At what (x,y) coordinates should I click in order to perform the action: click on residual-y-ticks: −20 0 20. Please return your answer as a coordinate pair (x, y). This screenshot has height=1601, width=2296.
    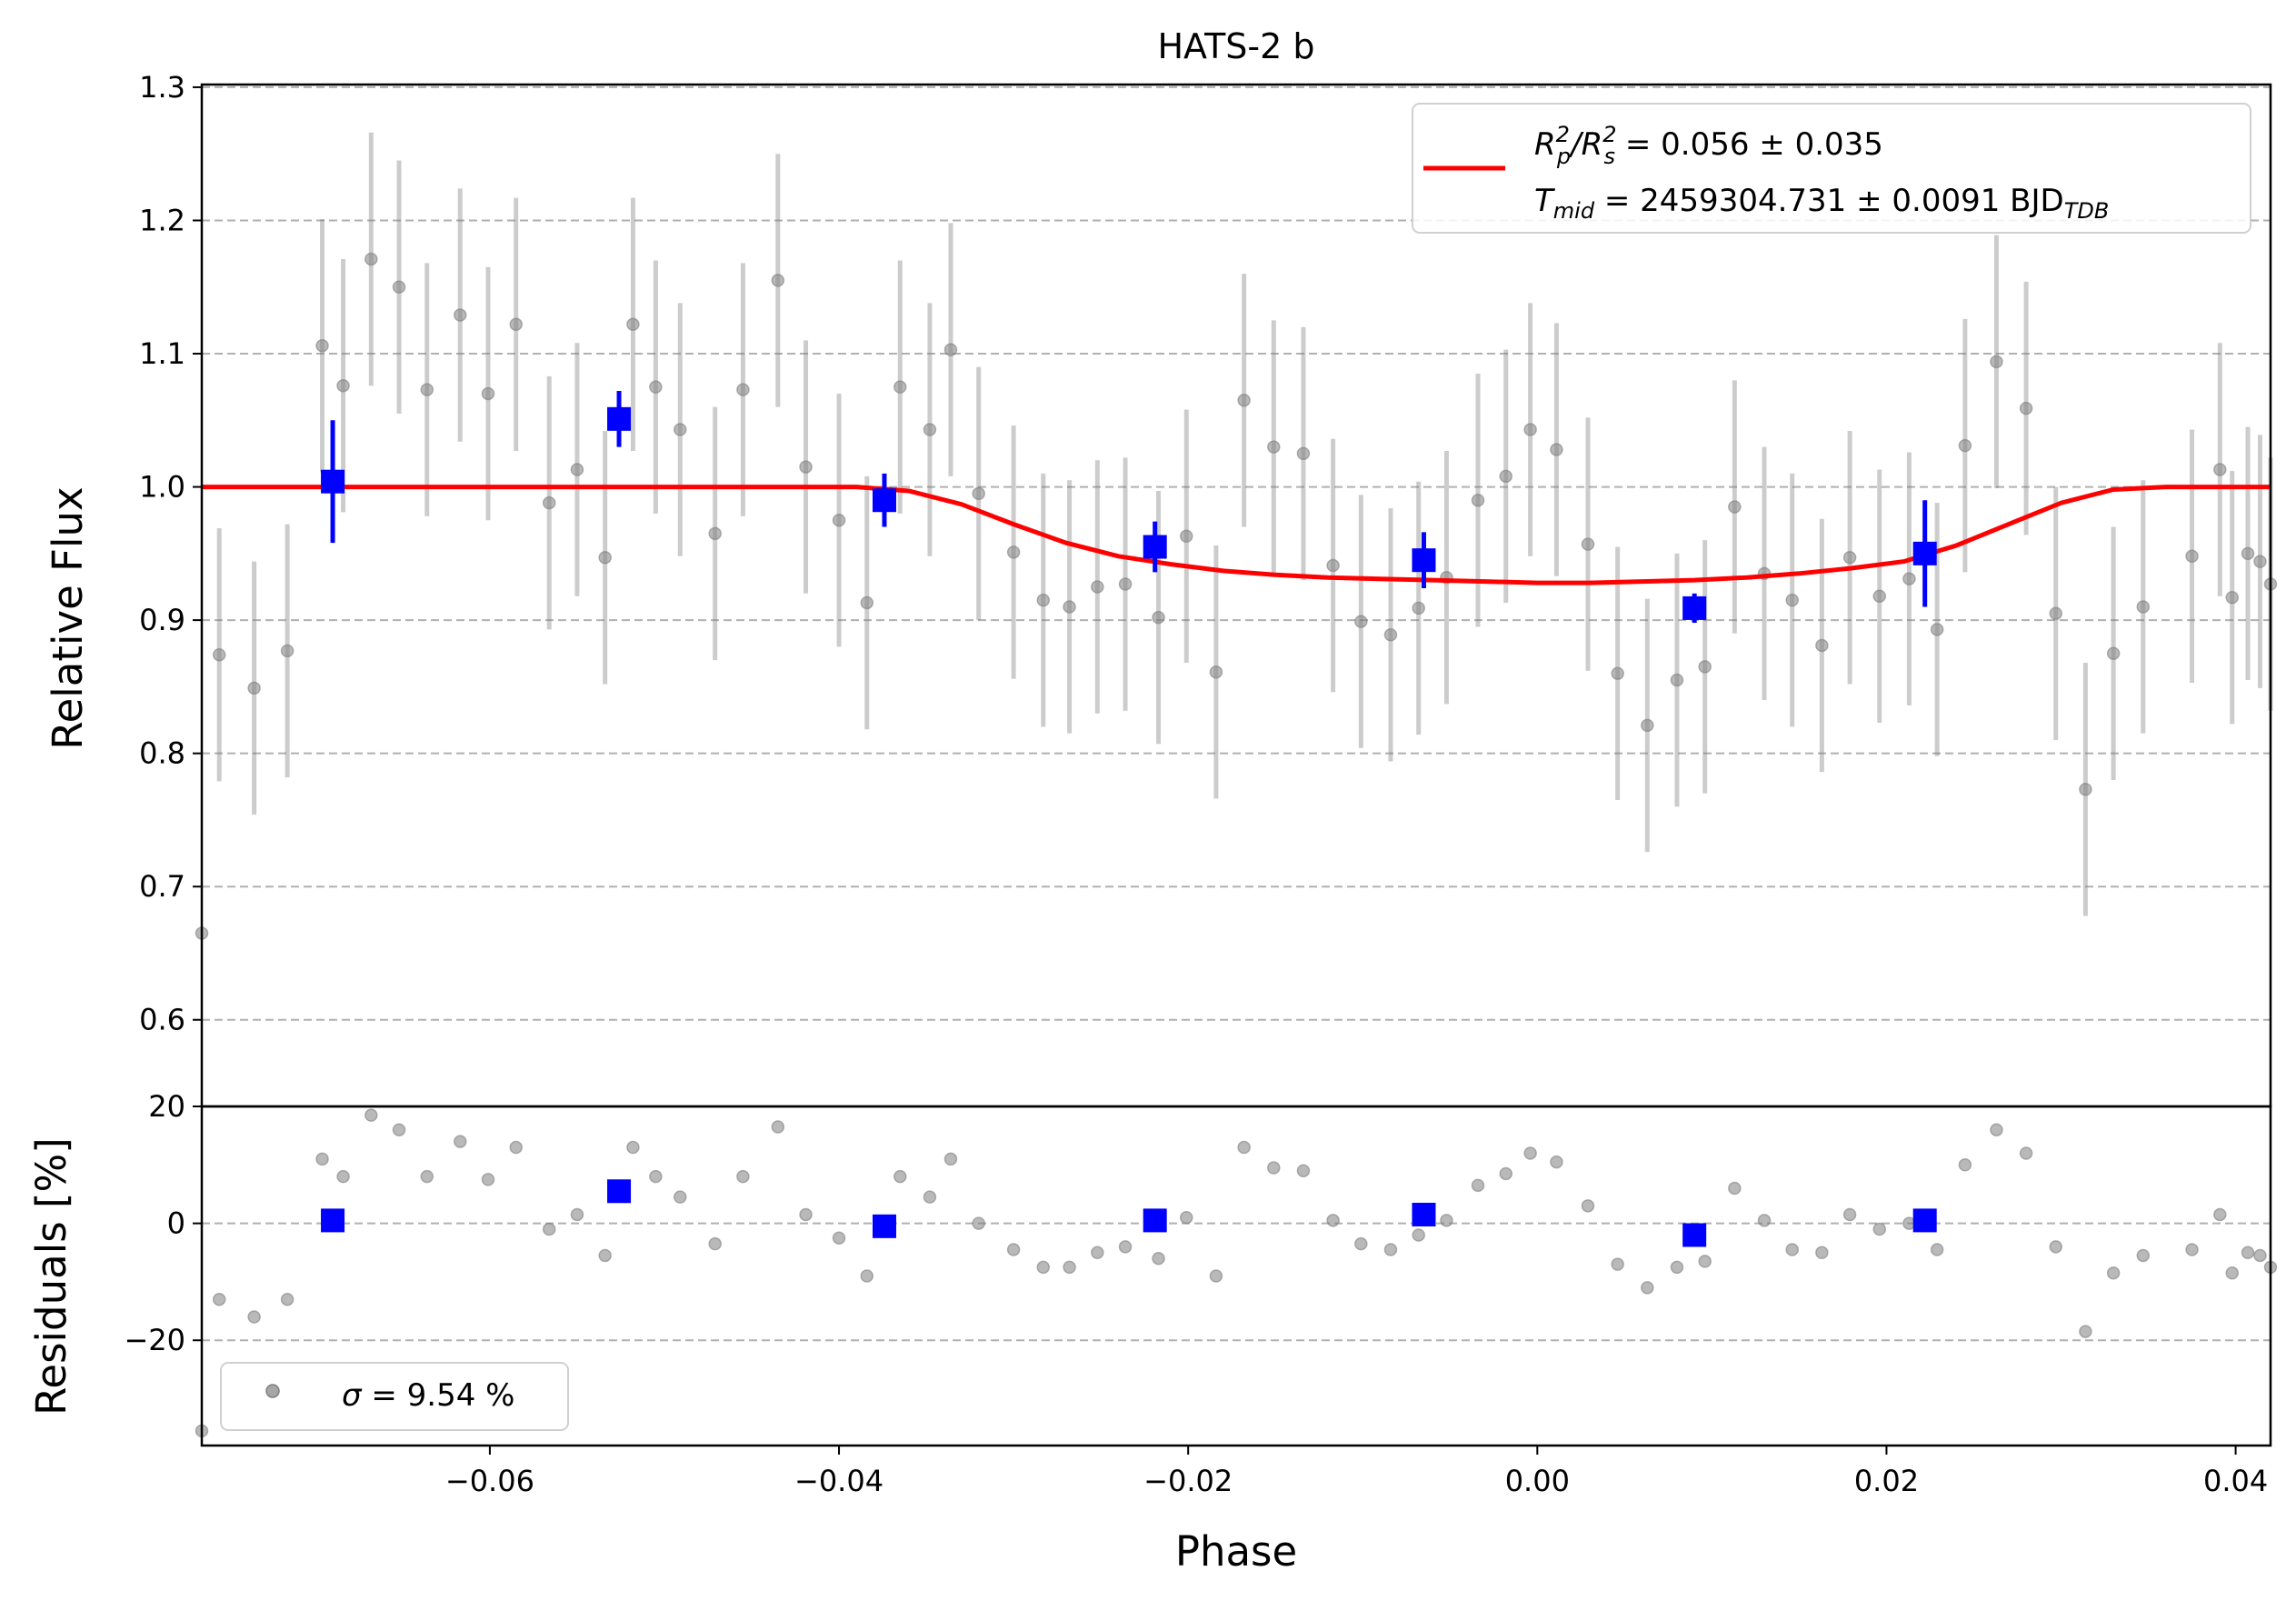
    Looking at the image, I should click on (163, 1223).